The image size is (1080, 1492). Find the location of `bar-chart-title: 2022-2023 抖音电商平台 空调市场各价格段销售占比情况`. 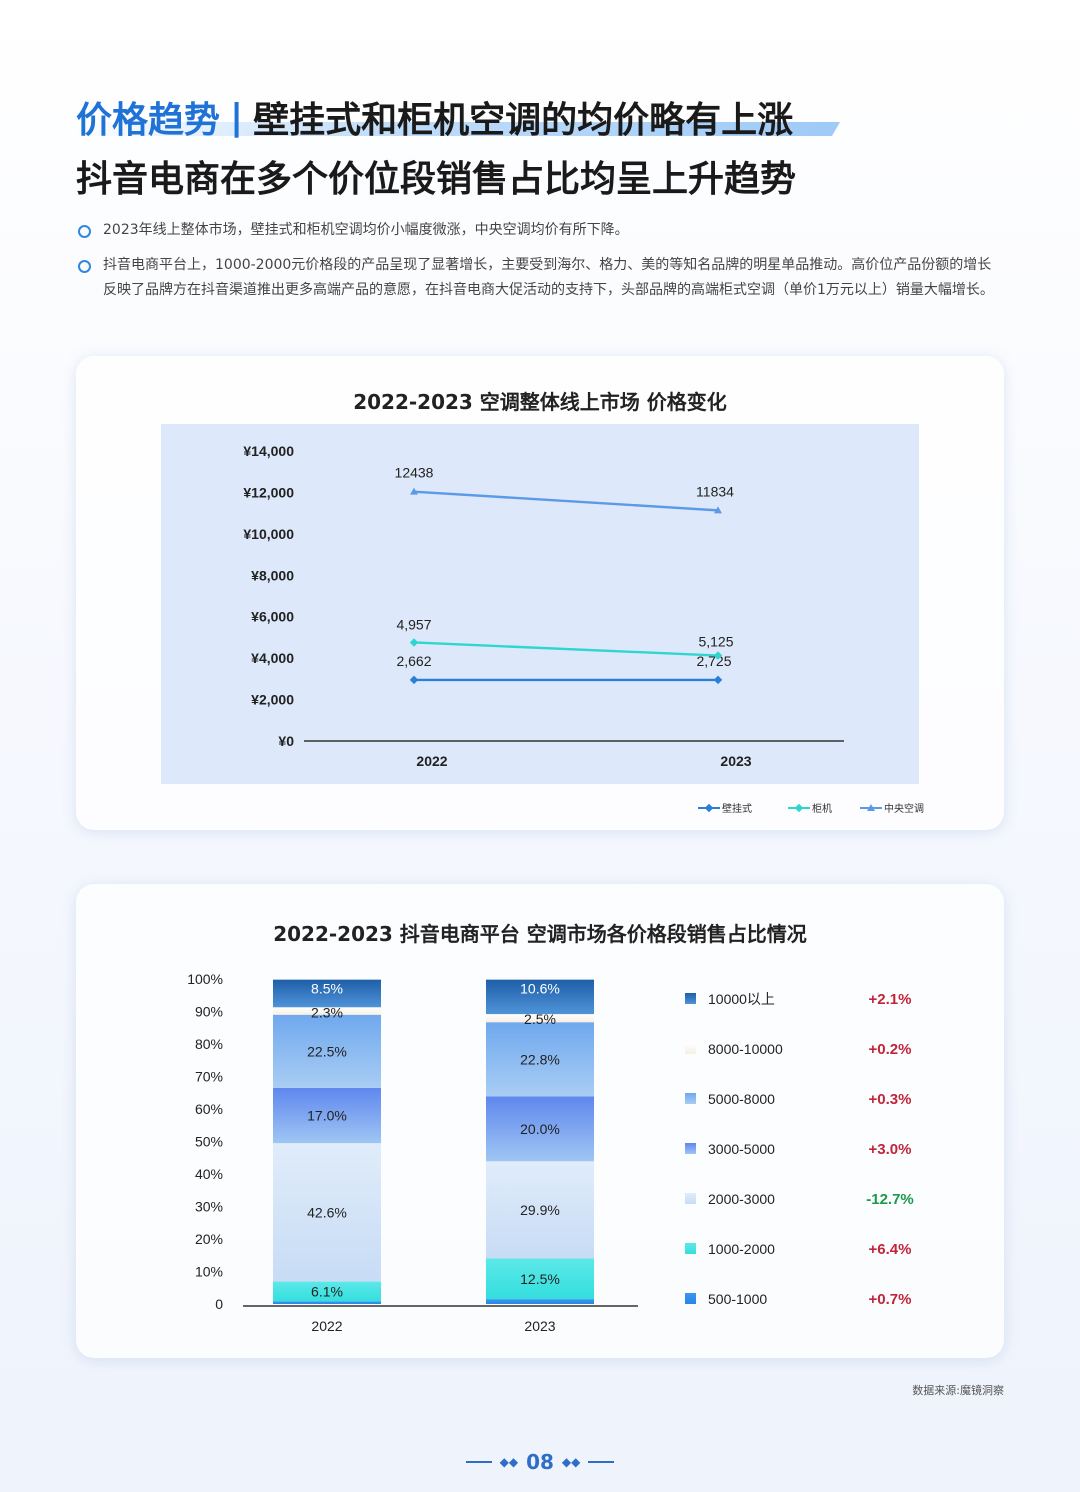

bar-chart-title: 2022-2023 抖音电商平台 空调市场各价格段销售占比情况 is located at coordinates (540, 934).